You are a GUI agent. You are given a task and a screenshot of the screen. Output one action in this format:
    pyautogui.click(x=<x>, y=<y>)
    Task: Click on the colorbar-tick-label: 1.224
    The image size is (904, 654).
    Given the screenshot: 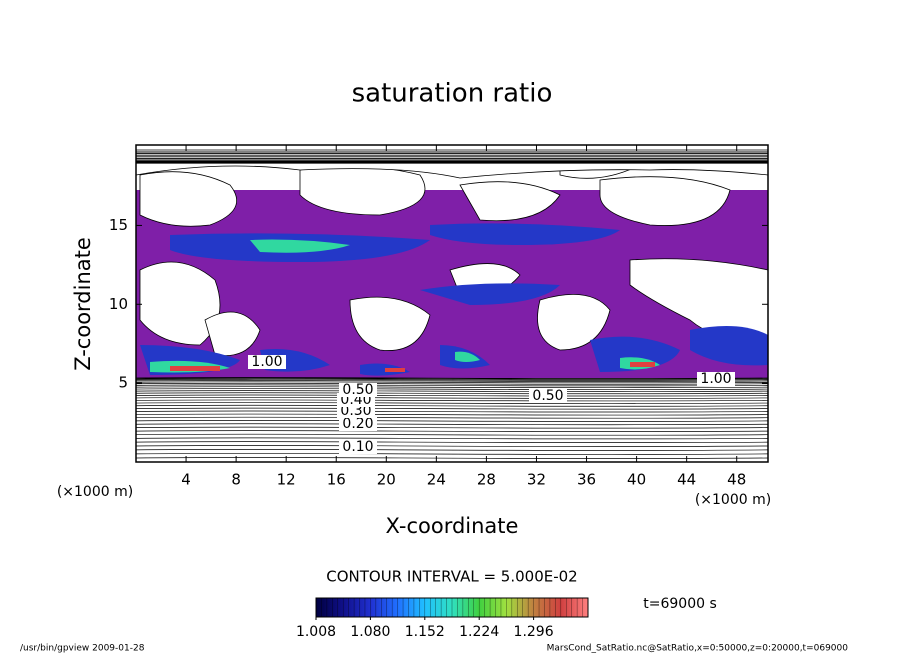 What is the action you would take?
    pyautogui.click(x=479, y=632)
    